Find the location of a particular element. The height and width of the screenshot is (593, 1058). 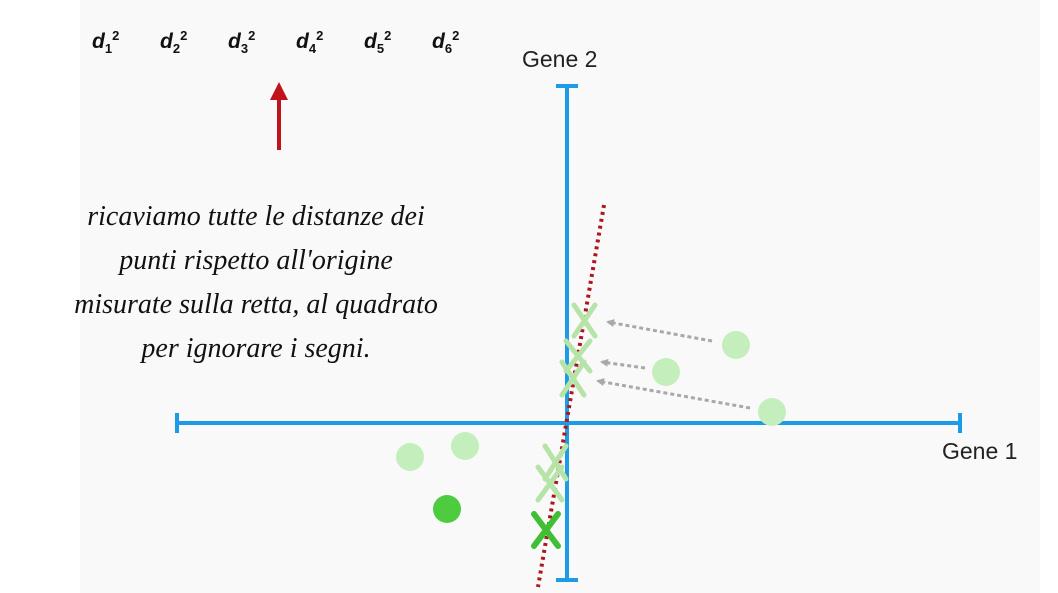

distance-labels: d12 d22 d32 d42 d52 d62 is located at coordinates (296, 42).